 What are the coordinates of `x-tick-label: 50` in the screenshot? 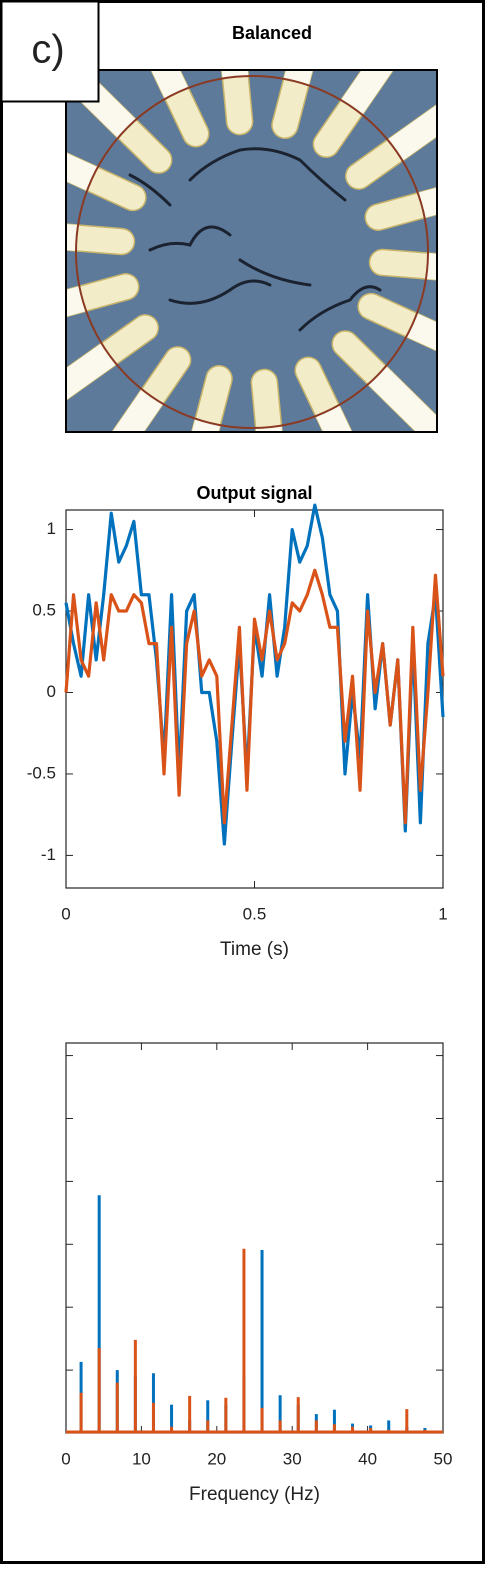 It's located at (443, 1458).